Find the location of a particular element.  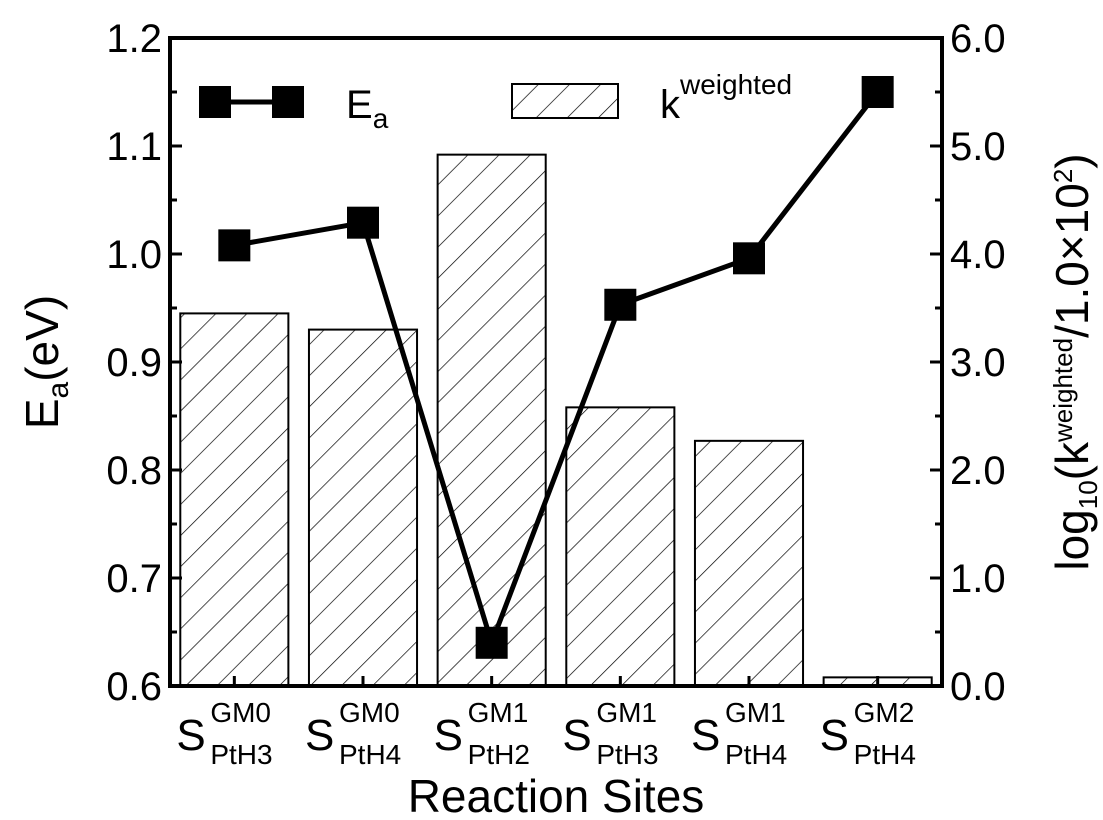

category-sub: PtH2 is located at coordinates (499, 754).